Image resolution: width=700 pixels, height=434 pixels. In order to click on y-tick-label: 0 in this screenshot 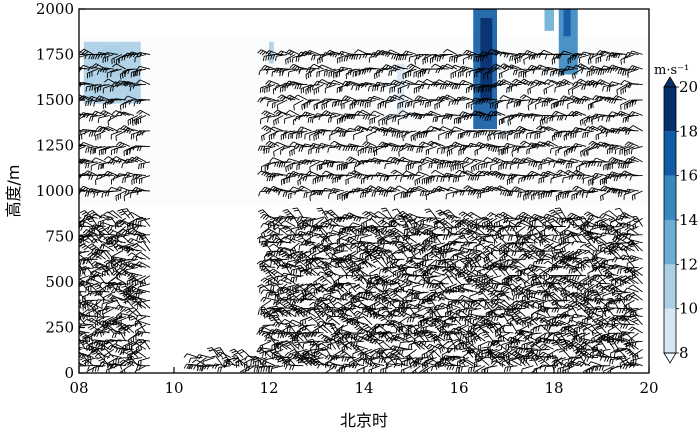, I will do `click(69, 373)`.